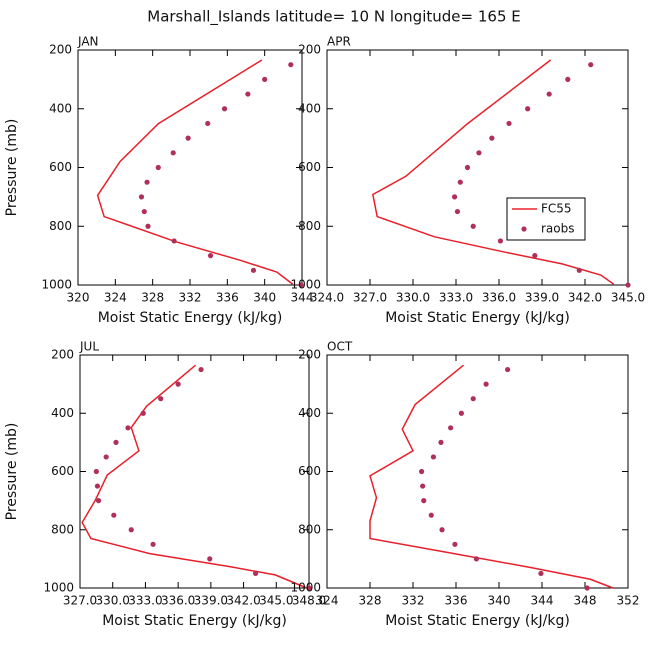  I want to click on panel-label: JUL, so click(89, 347).